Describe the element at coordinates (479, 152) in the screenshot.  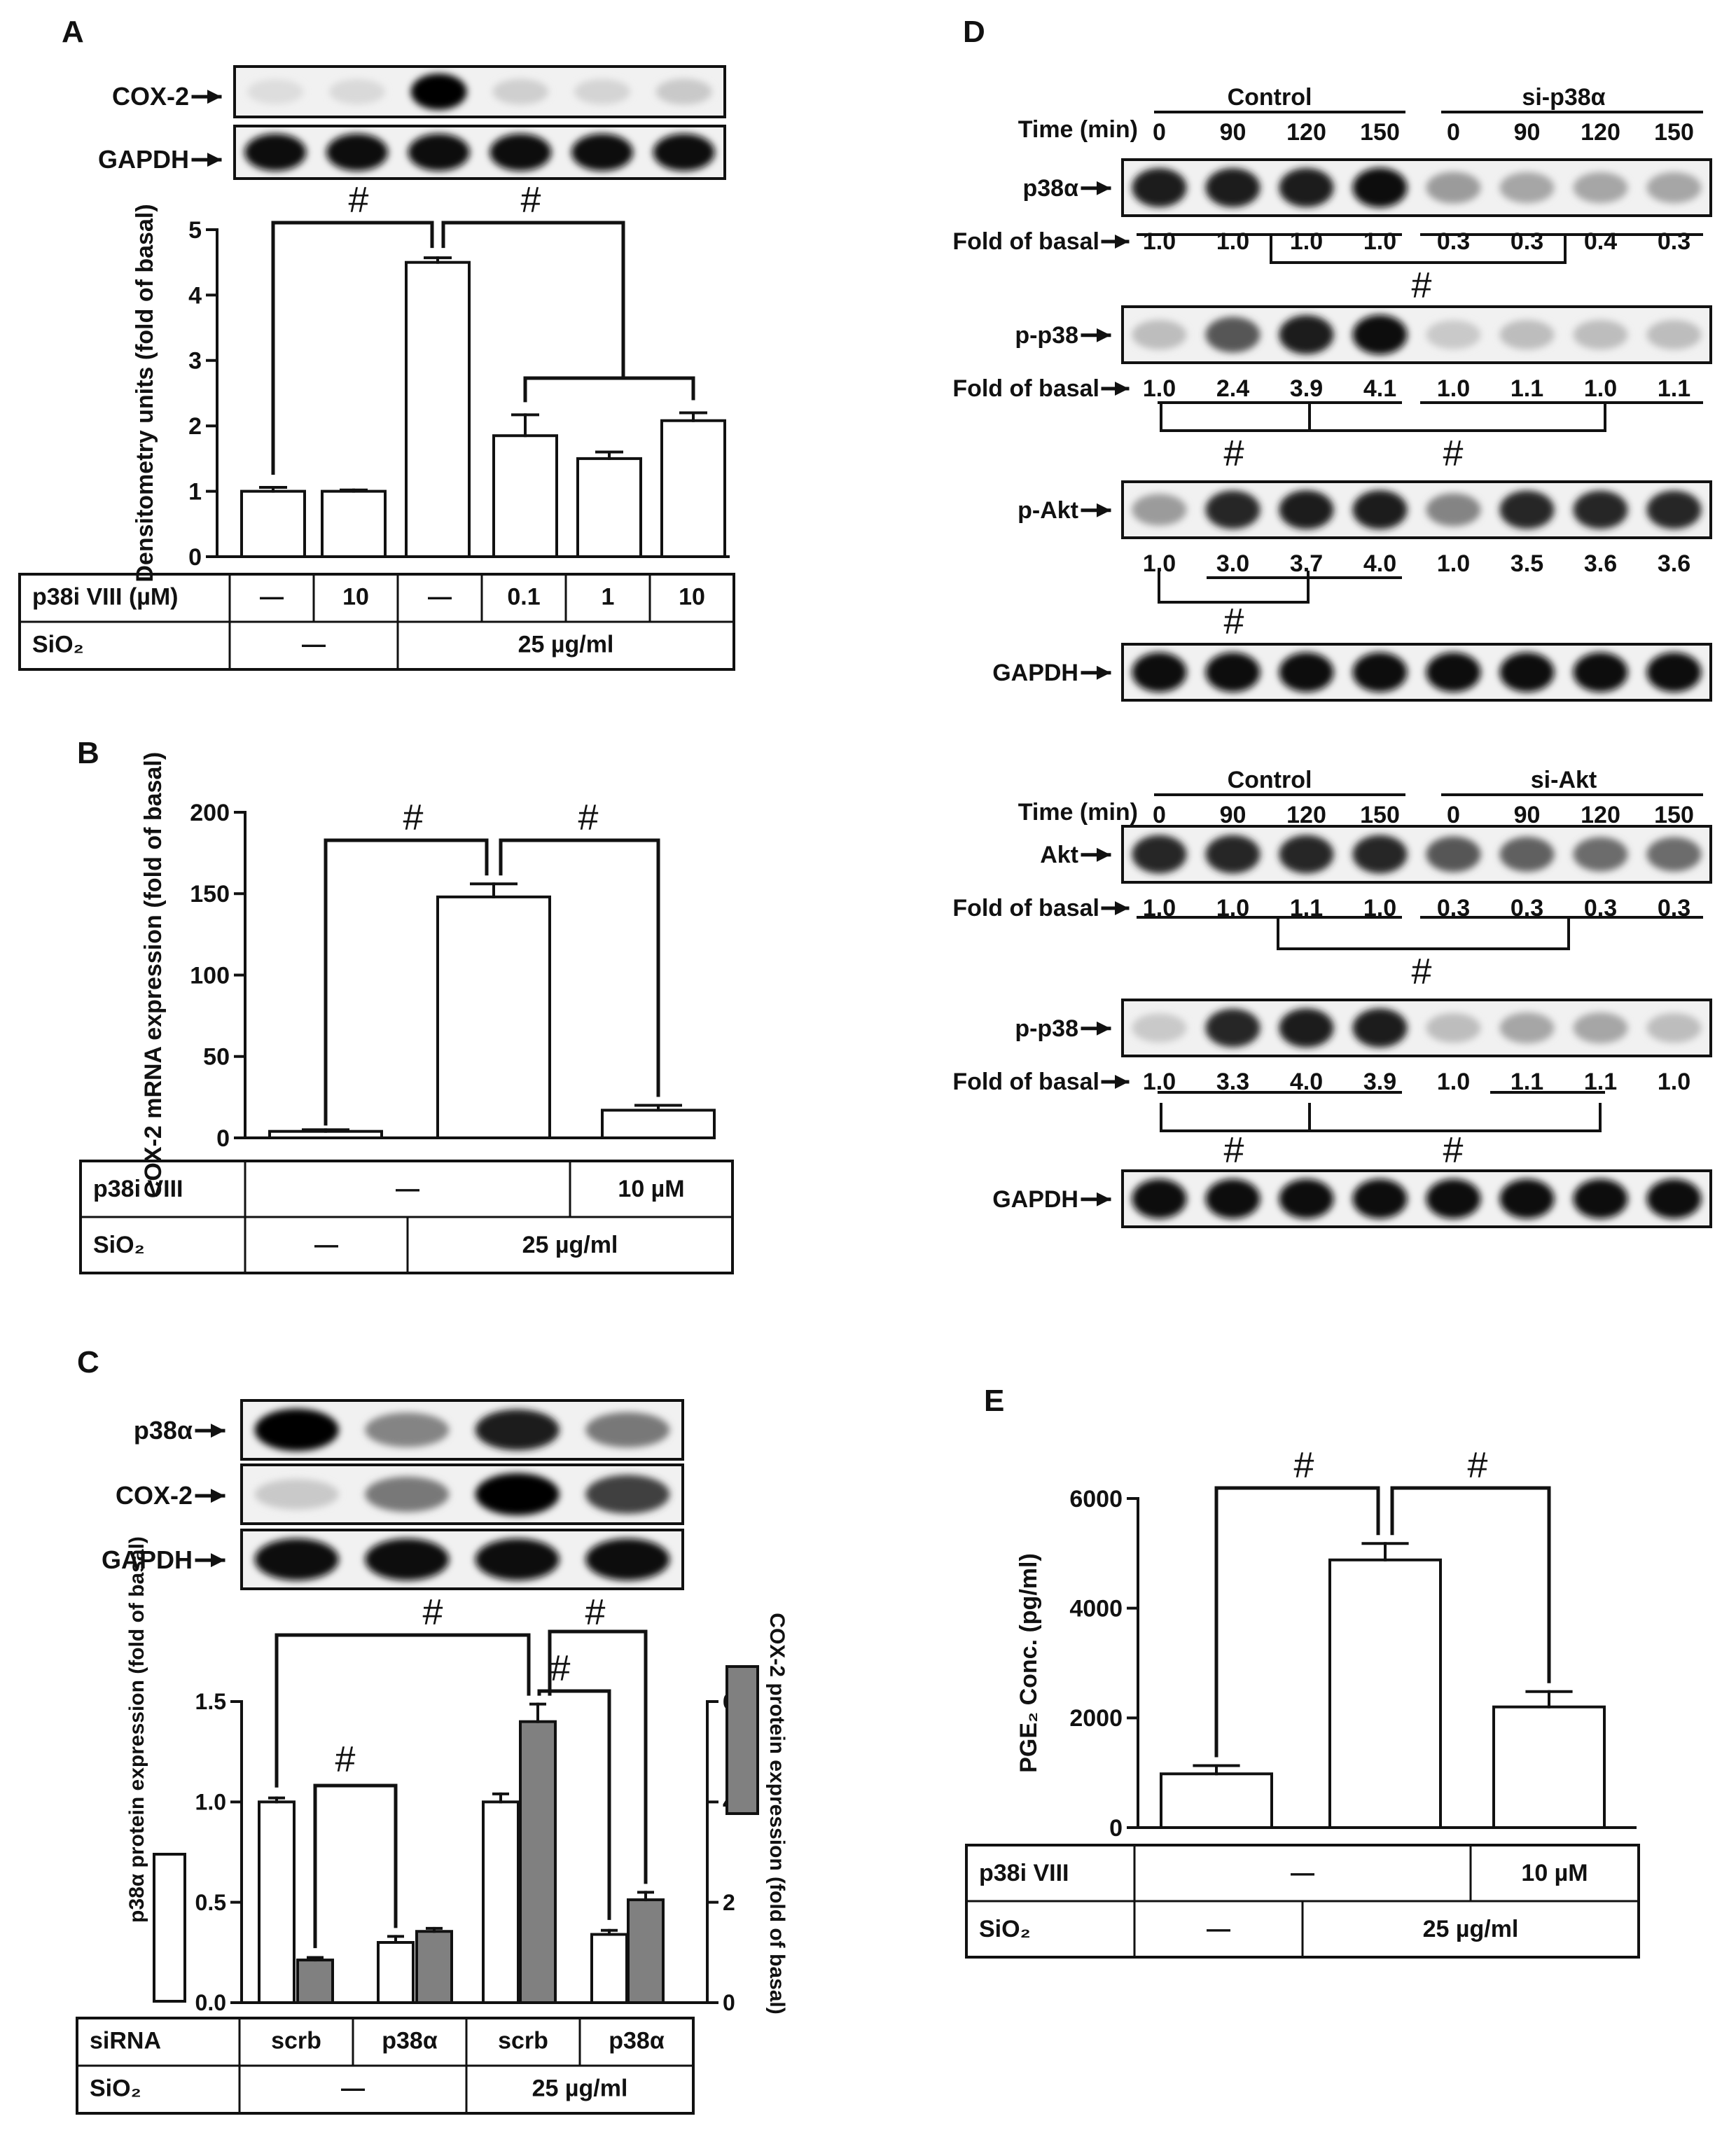
I see `blot-a-gapdh-frame` at that location.